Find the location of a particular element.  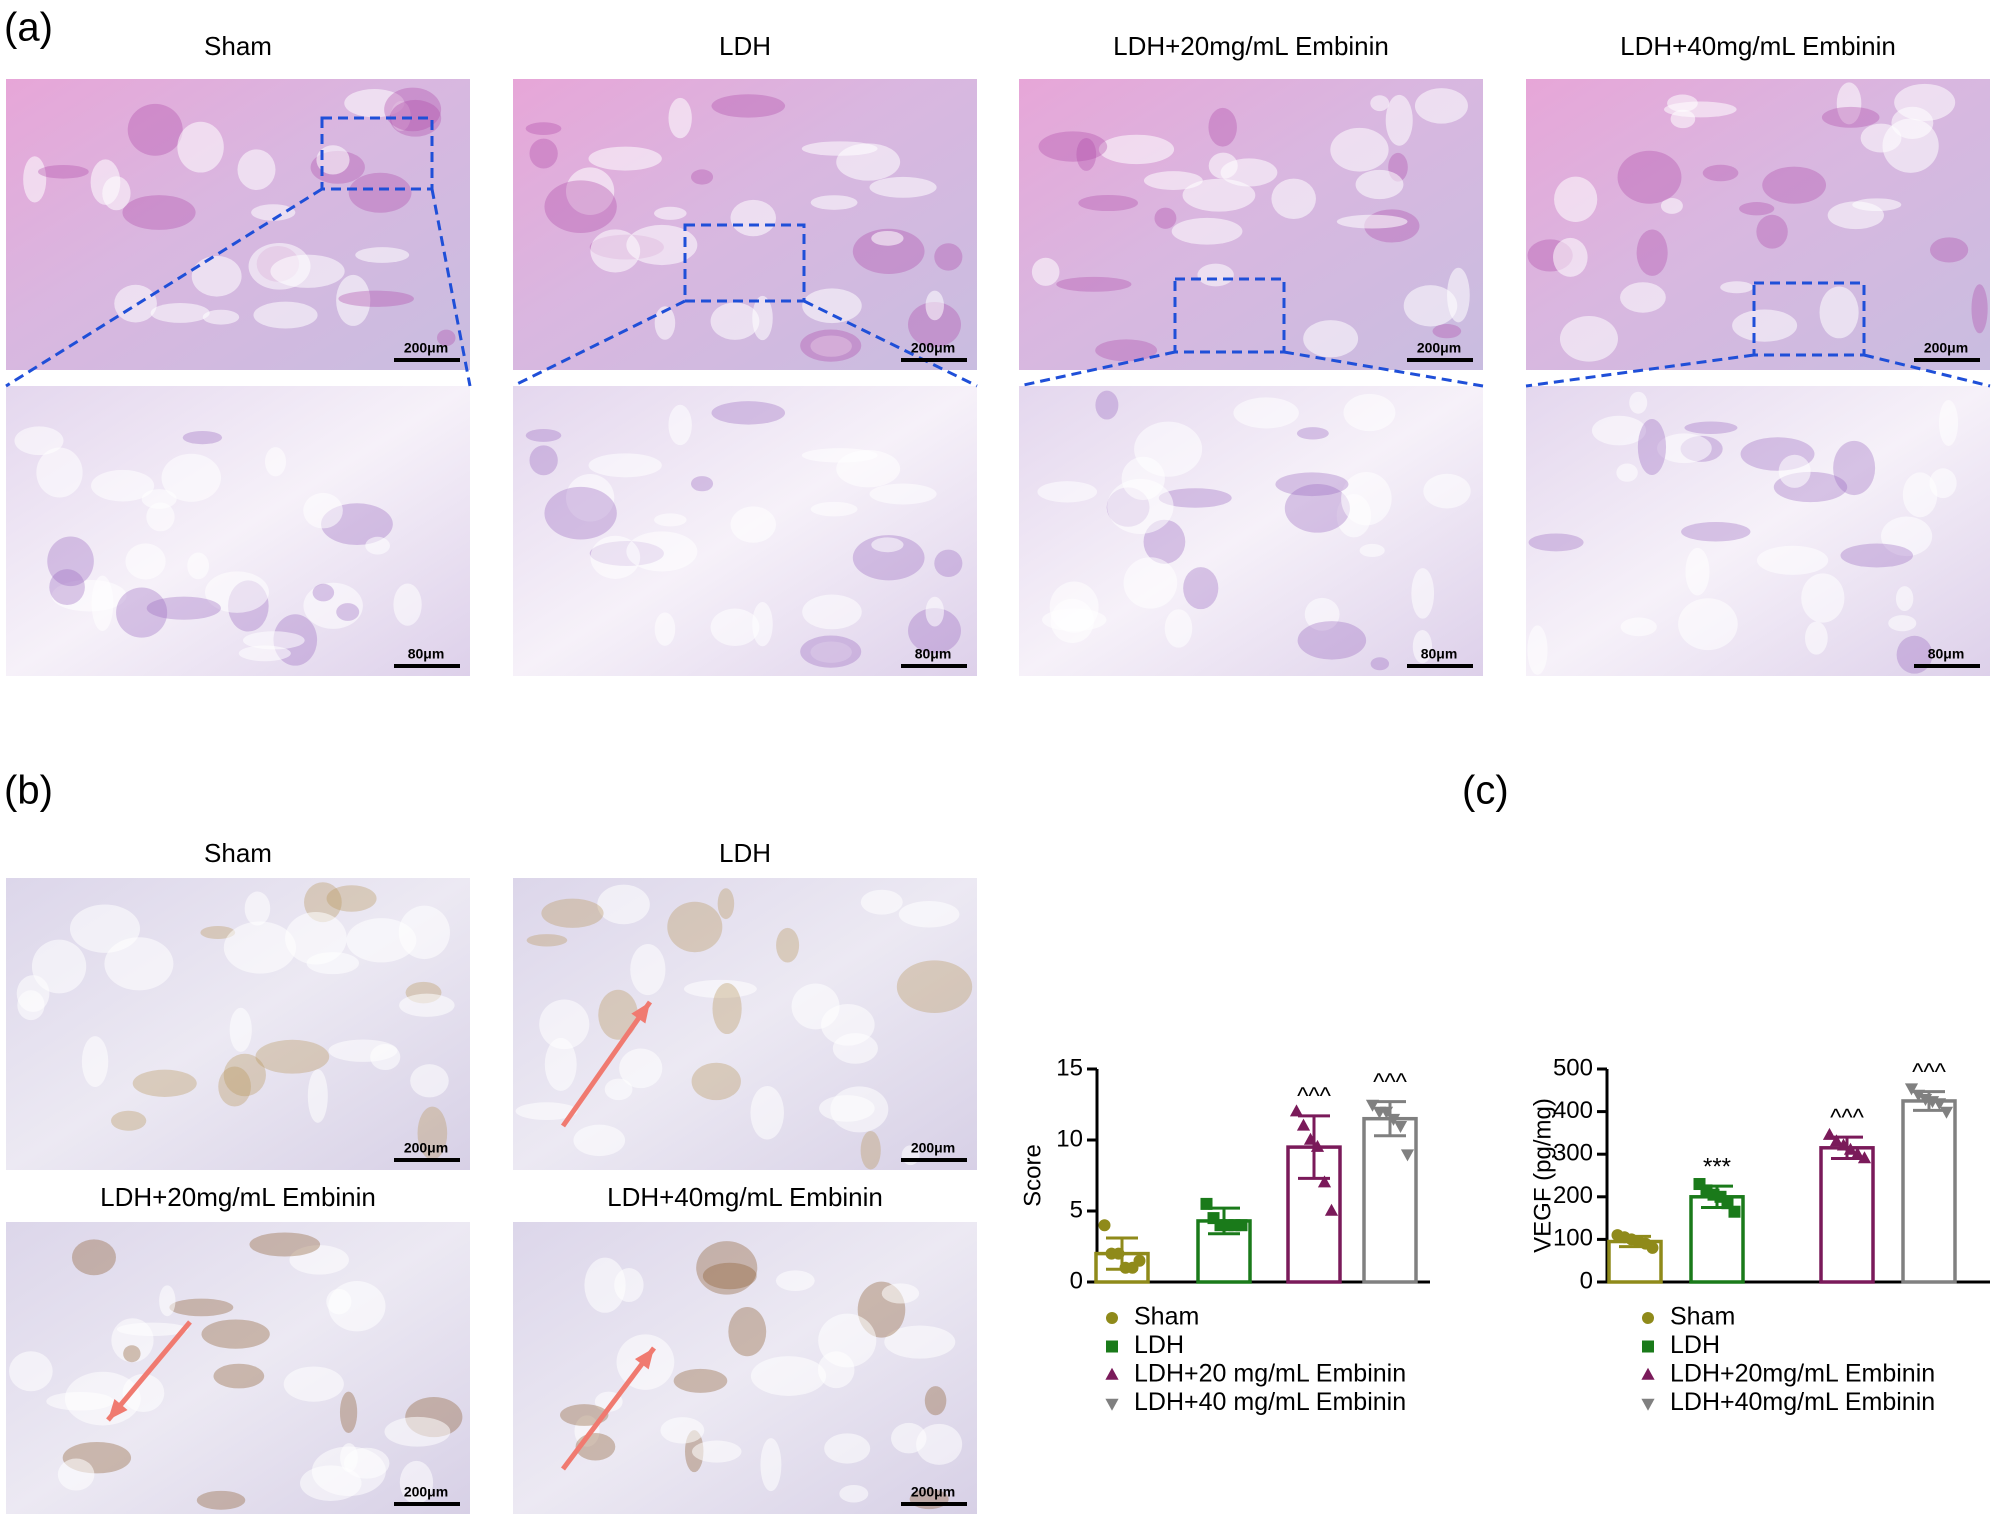

legend-label: LDH+40 mg/mL Embinin is located at coordinates (1270, 1402).